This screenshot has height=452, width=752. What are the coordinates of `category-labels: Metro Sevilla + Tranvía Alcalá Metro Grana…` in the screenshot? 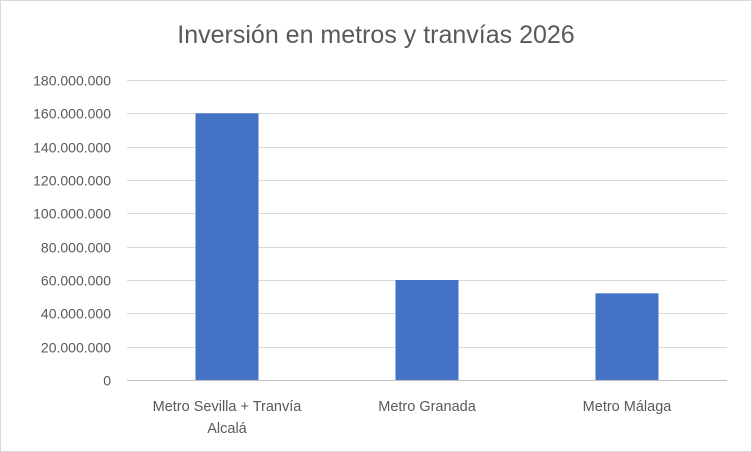 It's located at (413, 418).